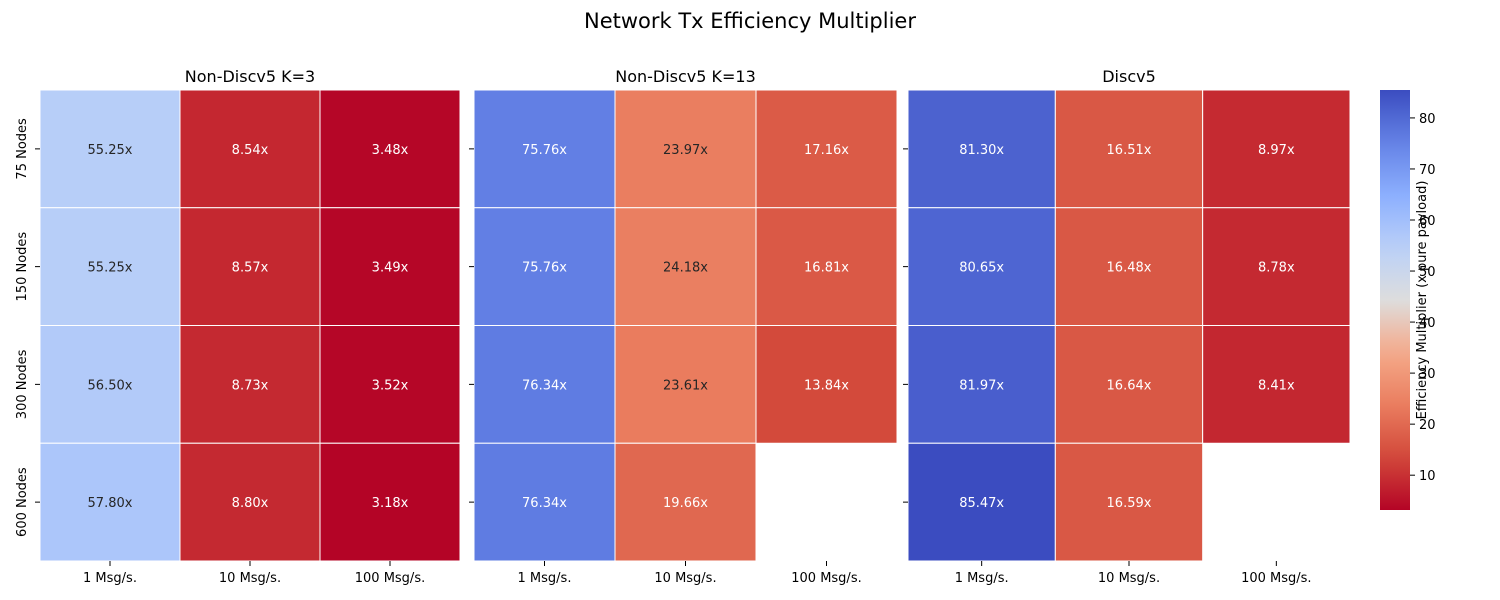 This screenshot has height=600, width=1500. Describe the element at coordinates (1422, 300) in the screenshot. I see `colorbar-label: Efficiency Multiplier (x pure payload)` at that location.